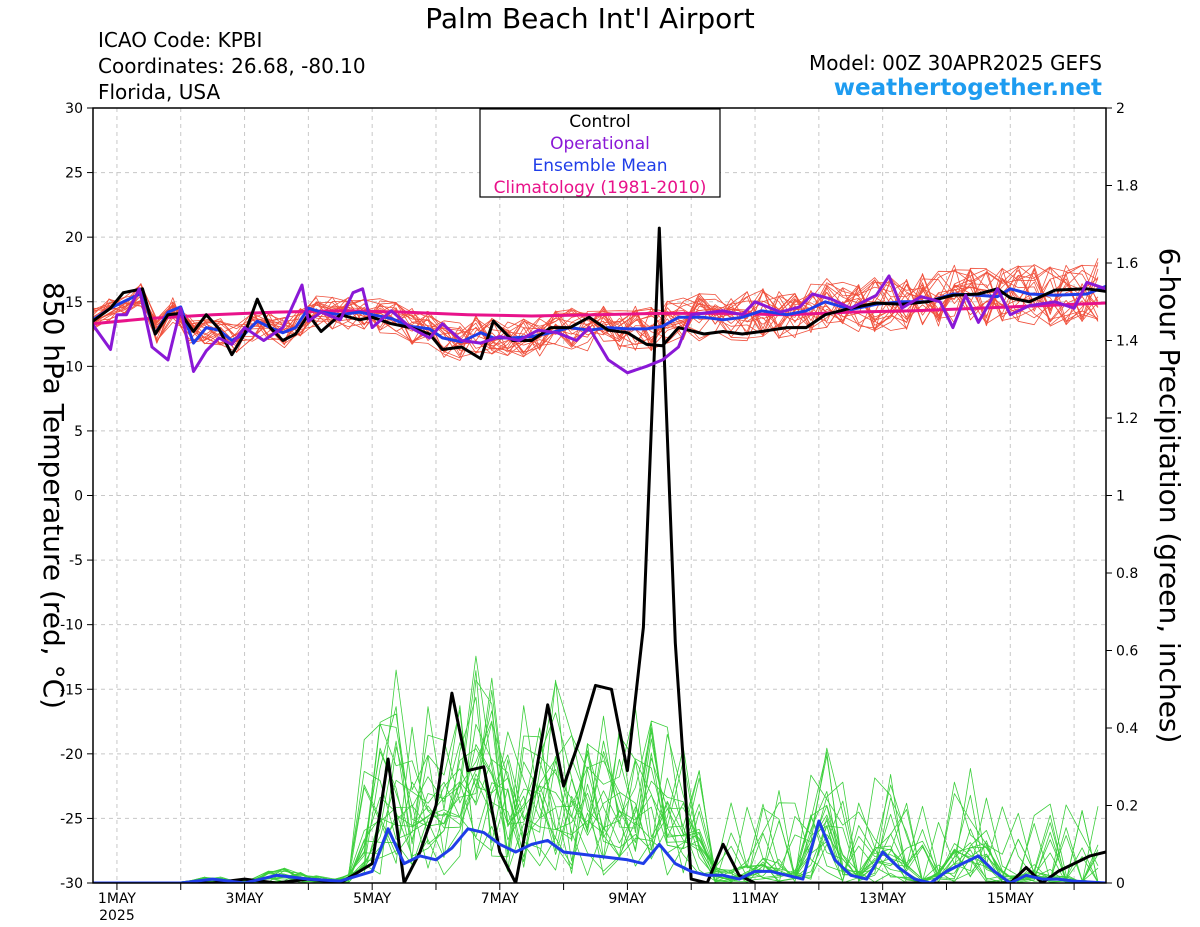 The width and height of the screenshot is (1200, 927). I want to click on x-tick-label: 9MAY, so click(627, 899).